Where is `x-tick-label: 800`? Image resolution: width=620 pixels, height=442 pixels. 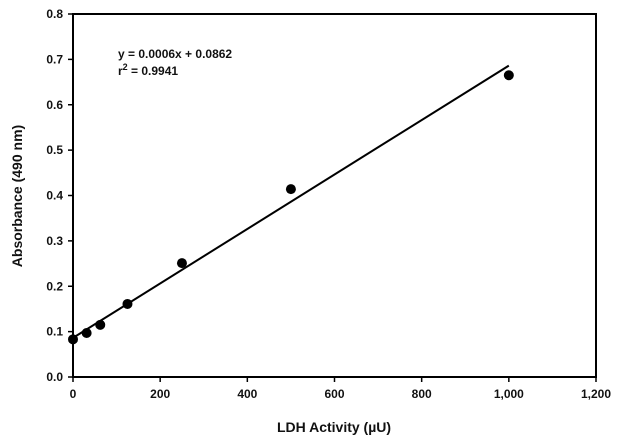
x-tick-label: 800 is located at coordinates (422, 394).